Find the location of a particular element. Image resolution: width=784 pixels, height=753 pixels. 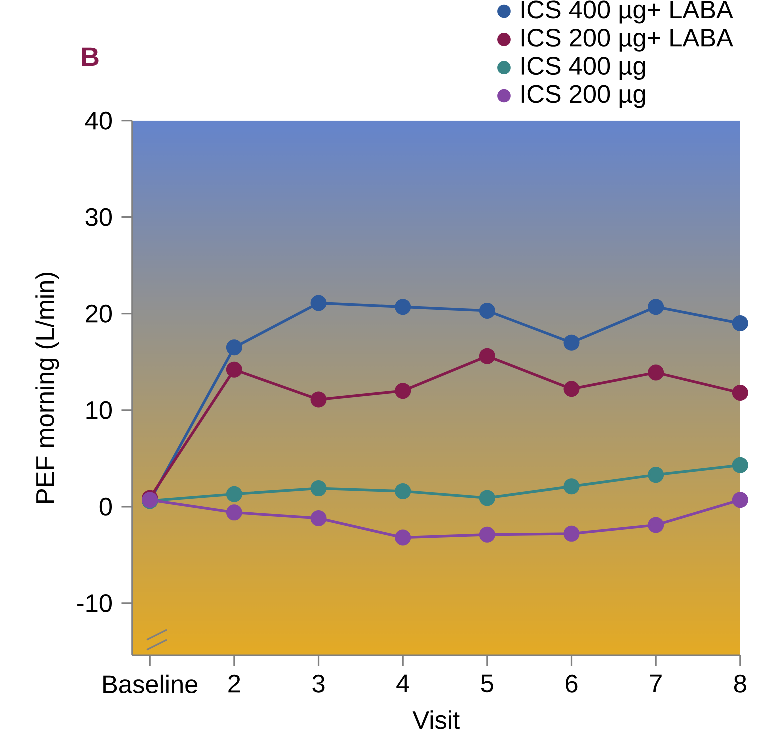

x-tick-label: 5 is located at coordinates (487, 683).